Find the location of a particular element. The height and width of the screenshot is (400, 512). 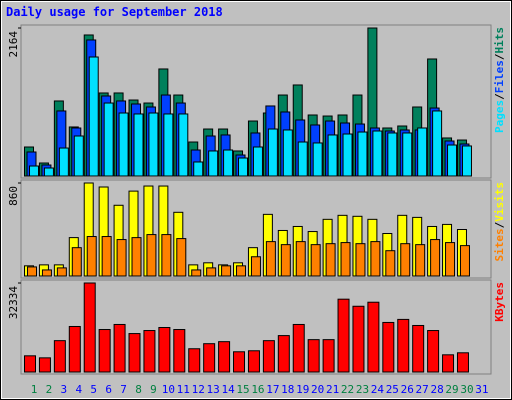

legend: Sites/Visits is located at coordinates (499, 222).